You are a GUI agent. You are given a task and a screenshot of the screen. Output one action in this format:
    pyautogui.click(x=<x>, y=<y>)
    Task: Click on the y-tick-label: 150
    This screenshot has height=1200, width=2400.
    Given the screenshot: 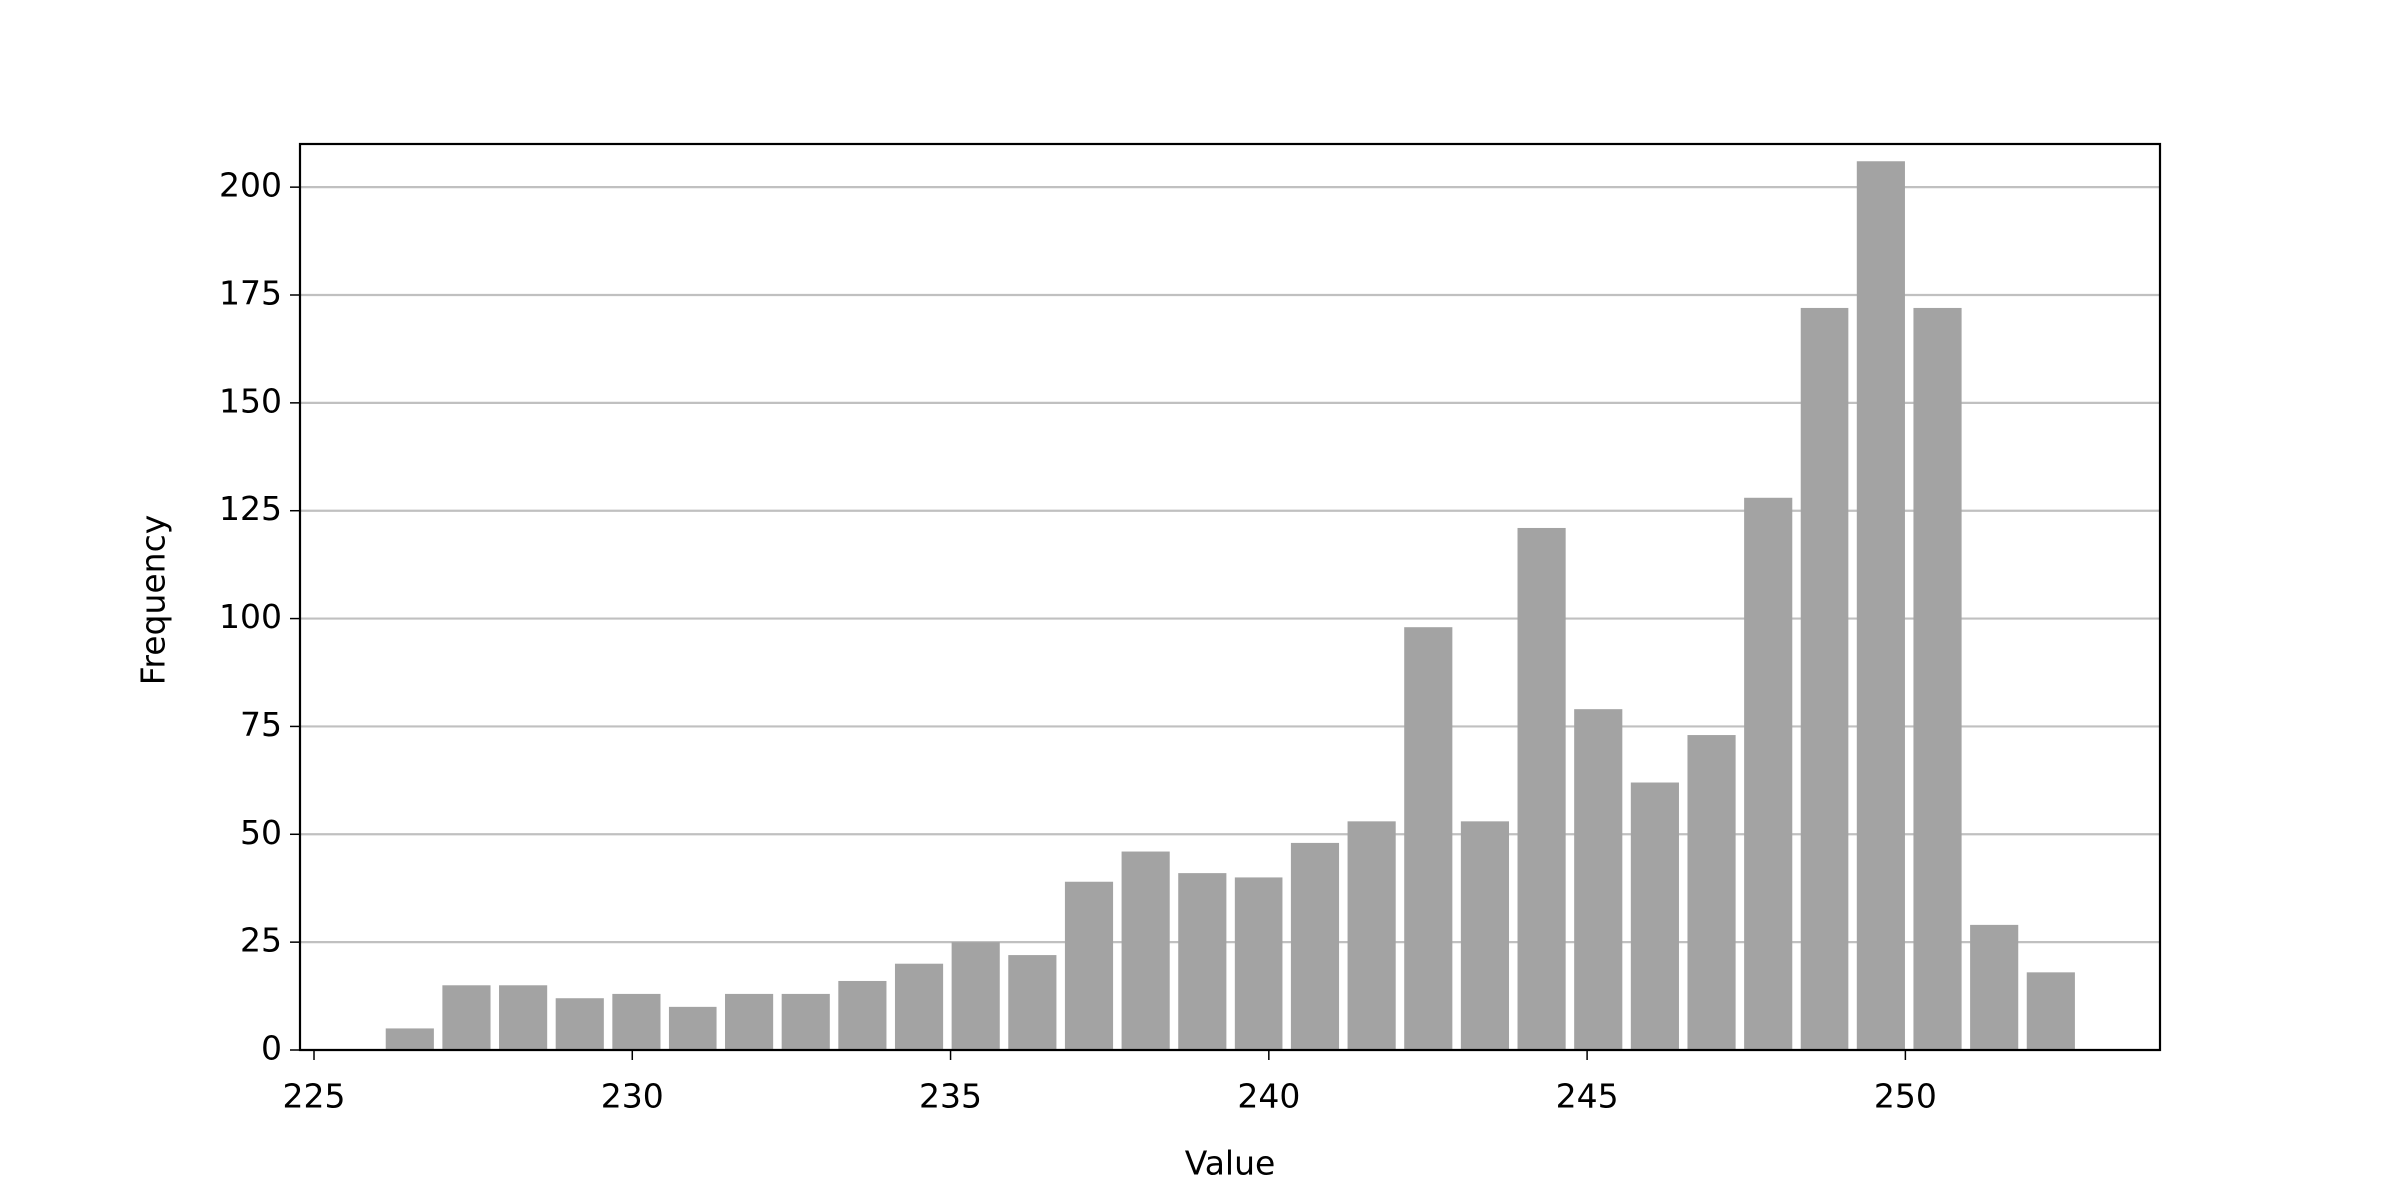 What is the action you would take?
    pyautogui.click(x=250, y=400)
    